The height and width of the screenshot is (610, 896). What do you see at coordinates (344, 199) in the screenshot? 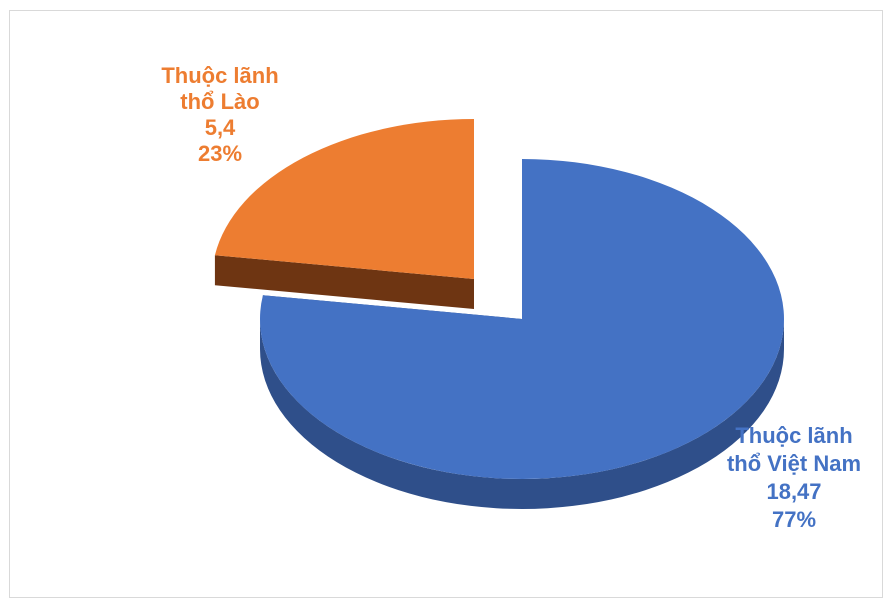
I see `slice-top-face` at bounding box center [344, 199].